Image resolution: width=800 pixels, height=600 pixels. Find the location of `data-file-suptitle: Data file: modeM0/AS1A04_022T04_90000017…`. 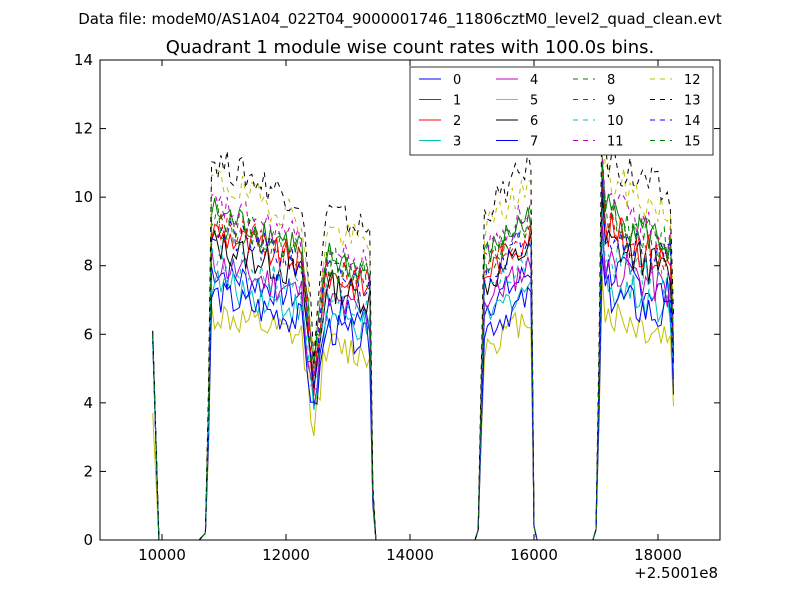

data-file-suptitle: Data file: modeM0/AS1A04_022T04_90000017… is located at coordinates (400, 19).